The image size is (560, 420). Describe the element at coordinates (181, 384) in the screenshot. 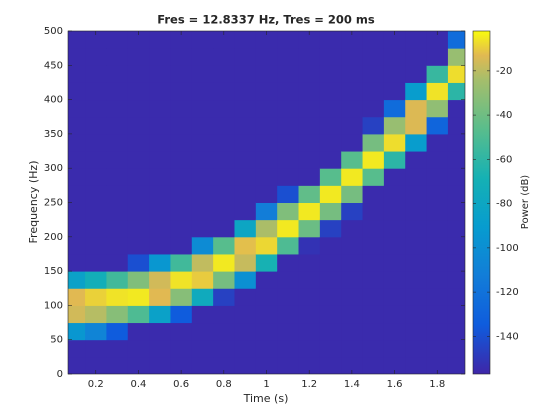

I see `x-tick-label: 0.6` at that location.